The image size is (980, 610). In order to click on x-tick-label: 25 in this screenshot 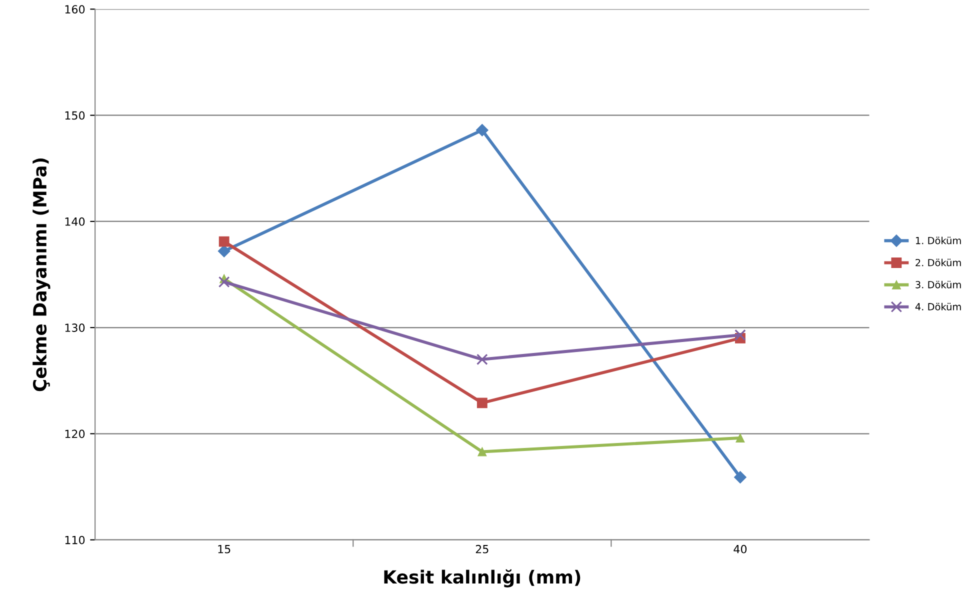, I will do `click(482, 549)`.